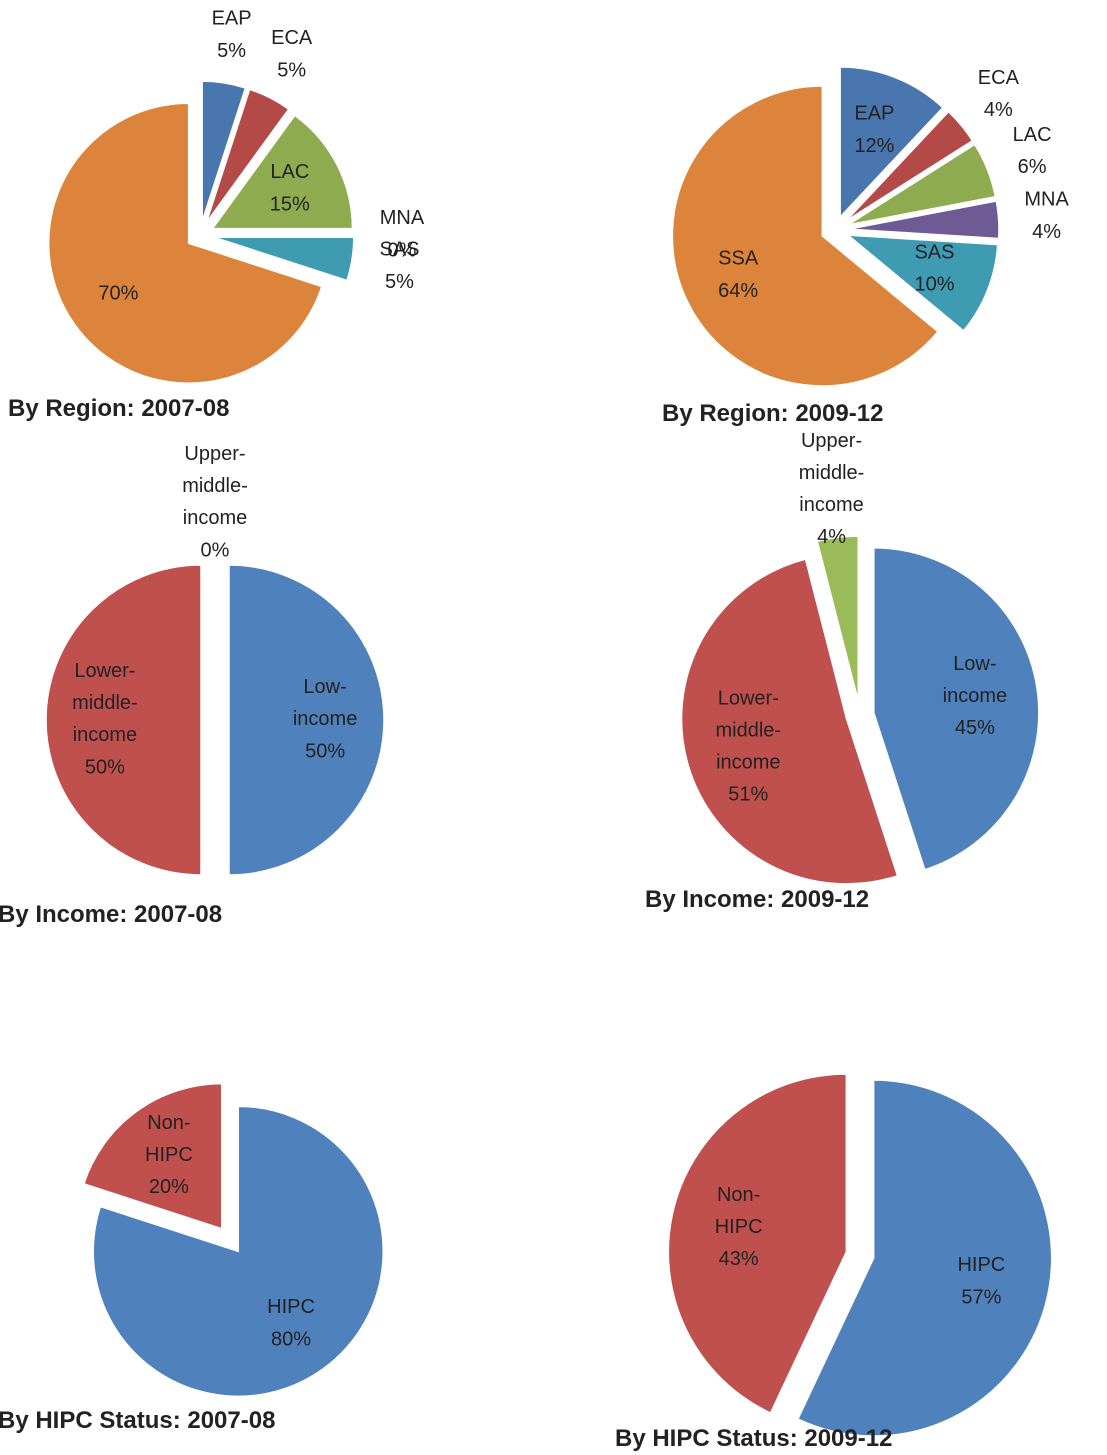 The image size is (1107, 1455). What do you see at coordinates (934, 285) in the screenshot?
I see `slice-value-label: 10%` at bounding box center [934, 285].